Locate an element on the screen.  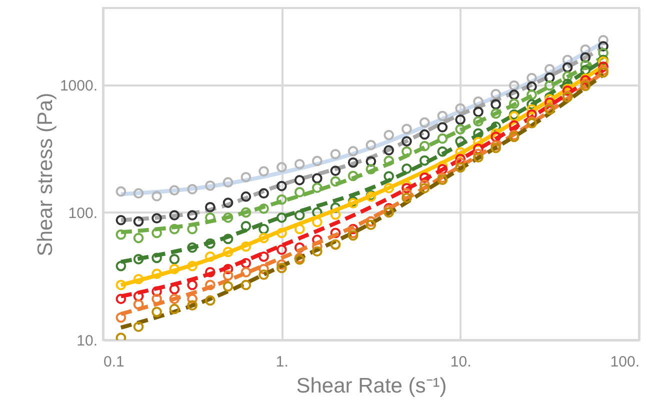
x-tick-label: 0.1 is located at coordinates (114, 362).